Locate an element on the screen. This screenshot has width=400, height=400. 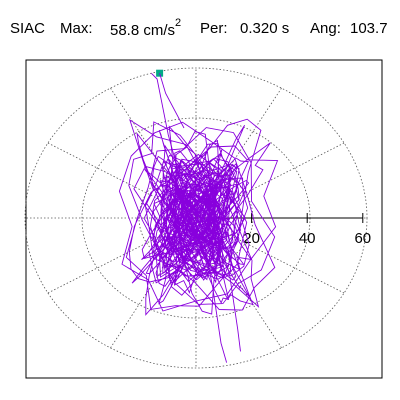
max-marker is located at coordinates (170, 99).